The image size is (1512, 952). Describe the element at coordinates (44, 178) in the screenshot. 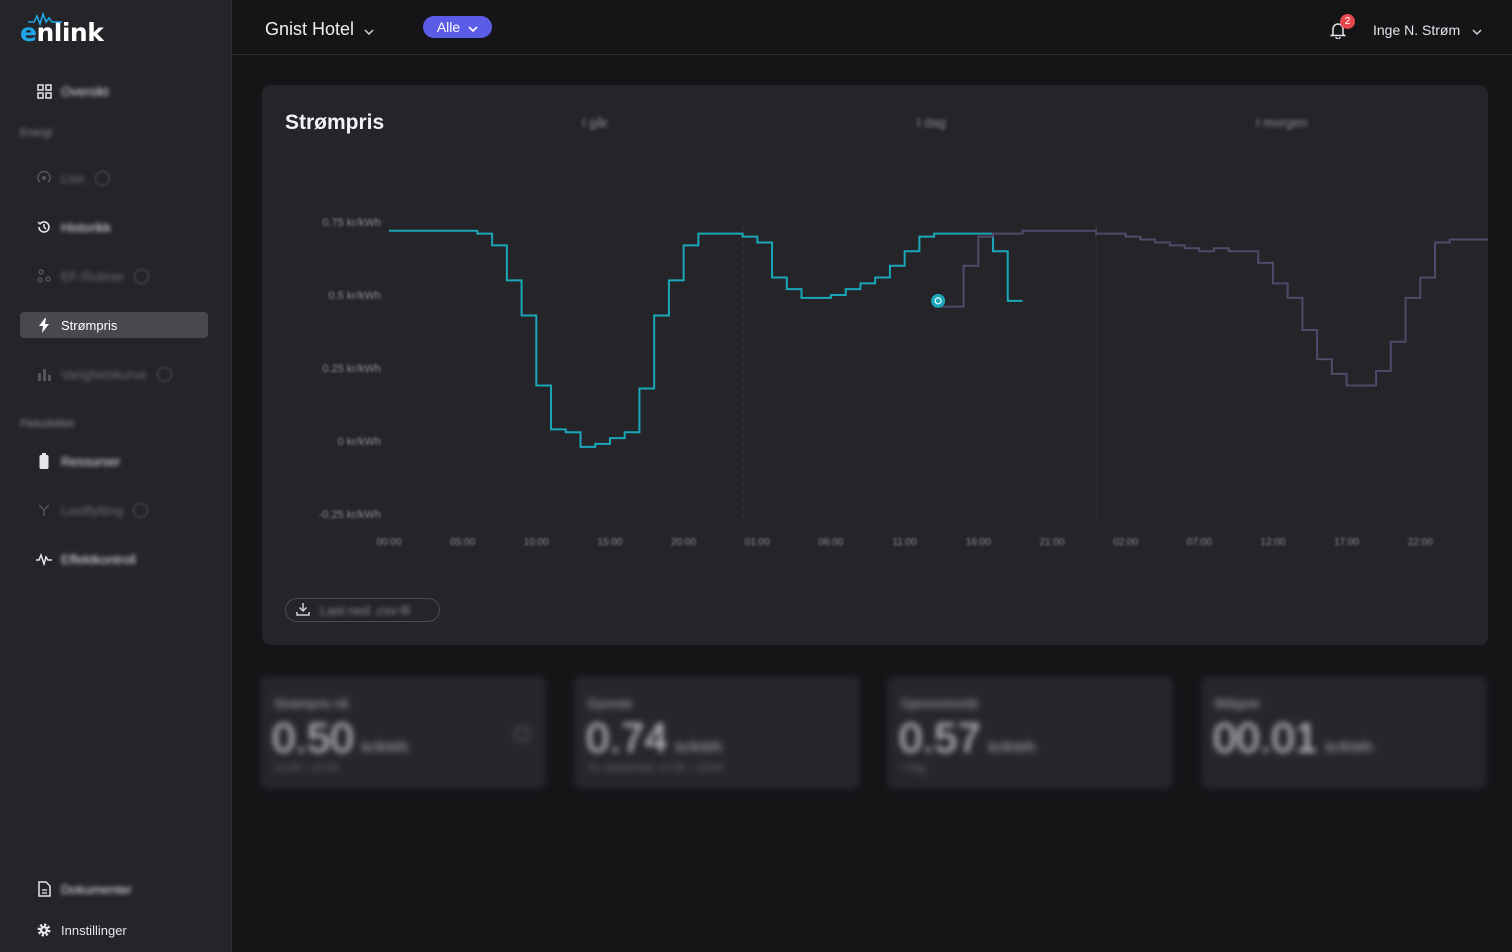

I see `broadcast-icon` at that location.